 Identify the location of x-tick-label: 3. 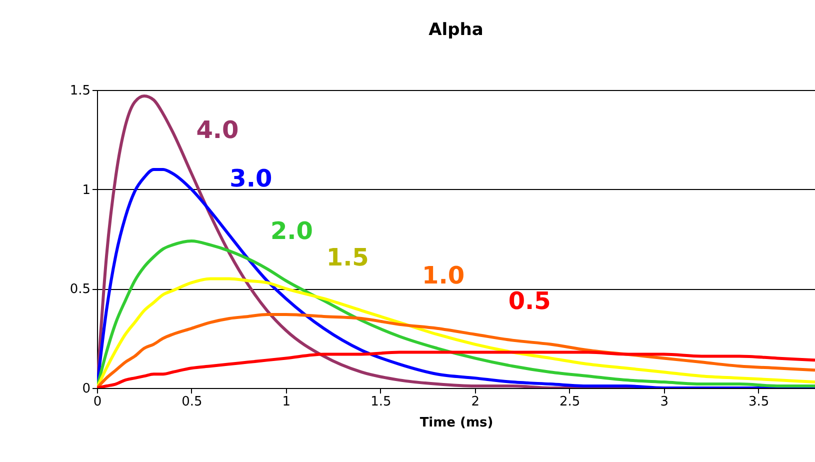
(664, 402).